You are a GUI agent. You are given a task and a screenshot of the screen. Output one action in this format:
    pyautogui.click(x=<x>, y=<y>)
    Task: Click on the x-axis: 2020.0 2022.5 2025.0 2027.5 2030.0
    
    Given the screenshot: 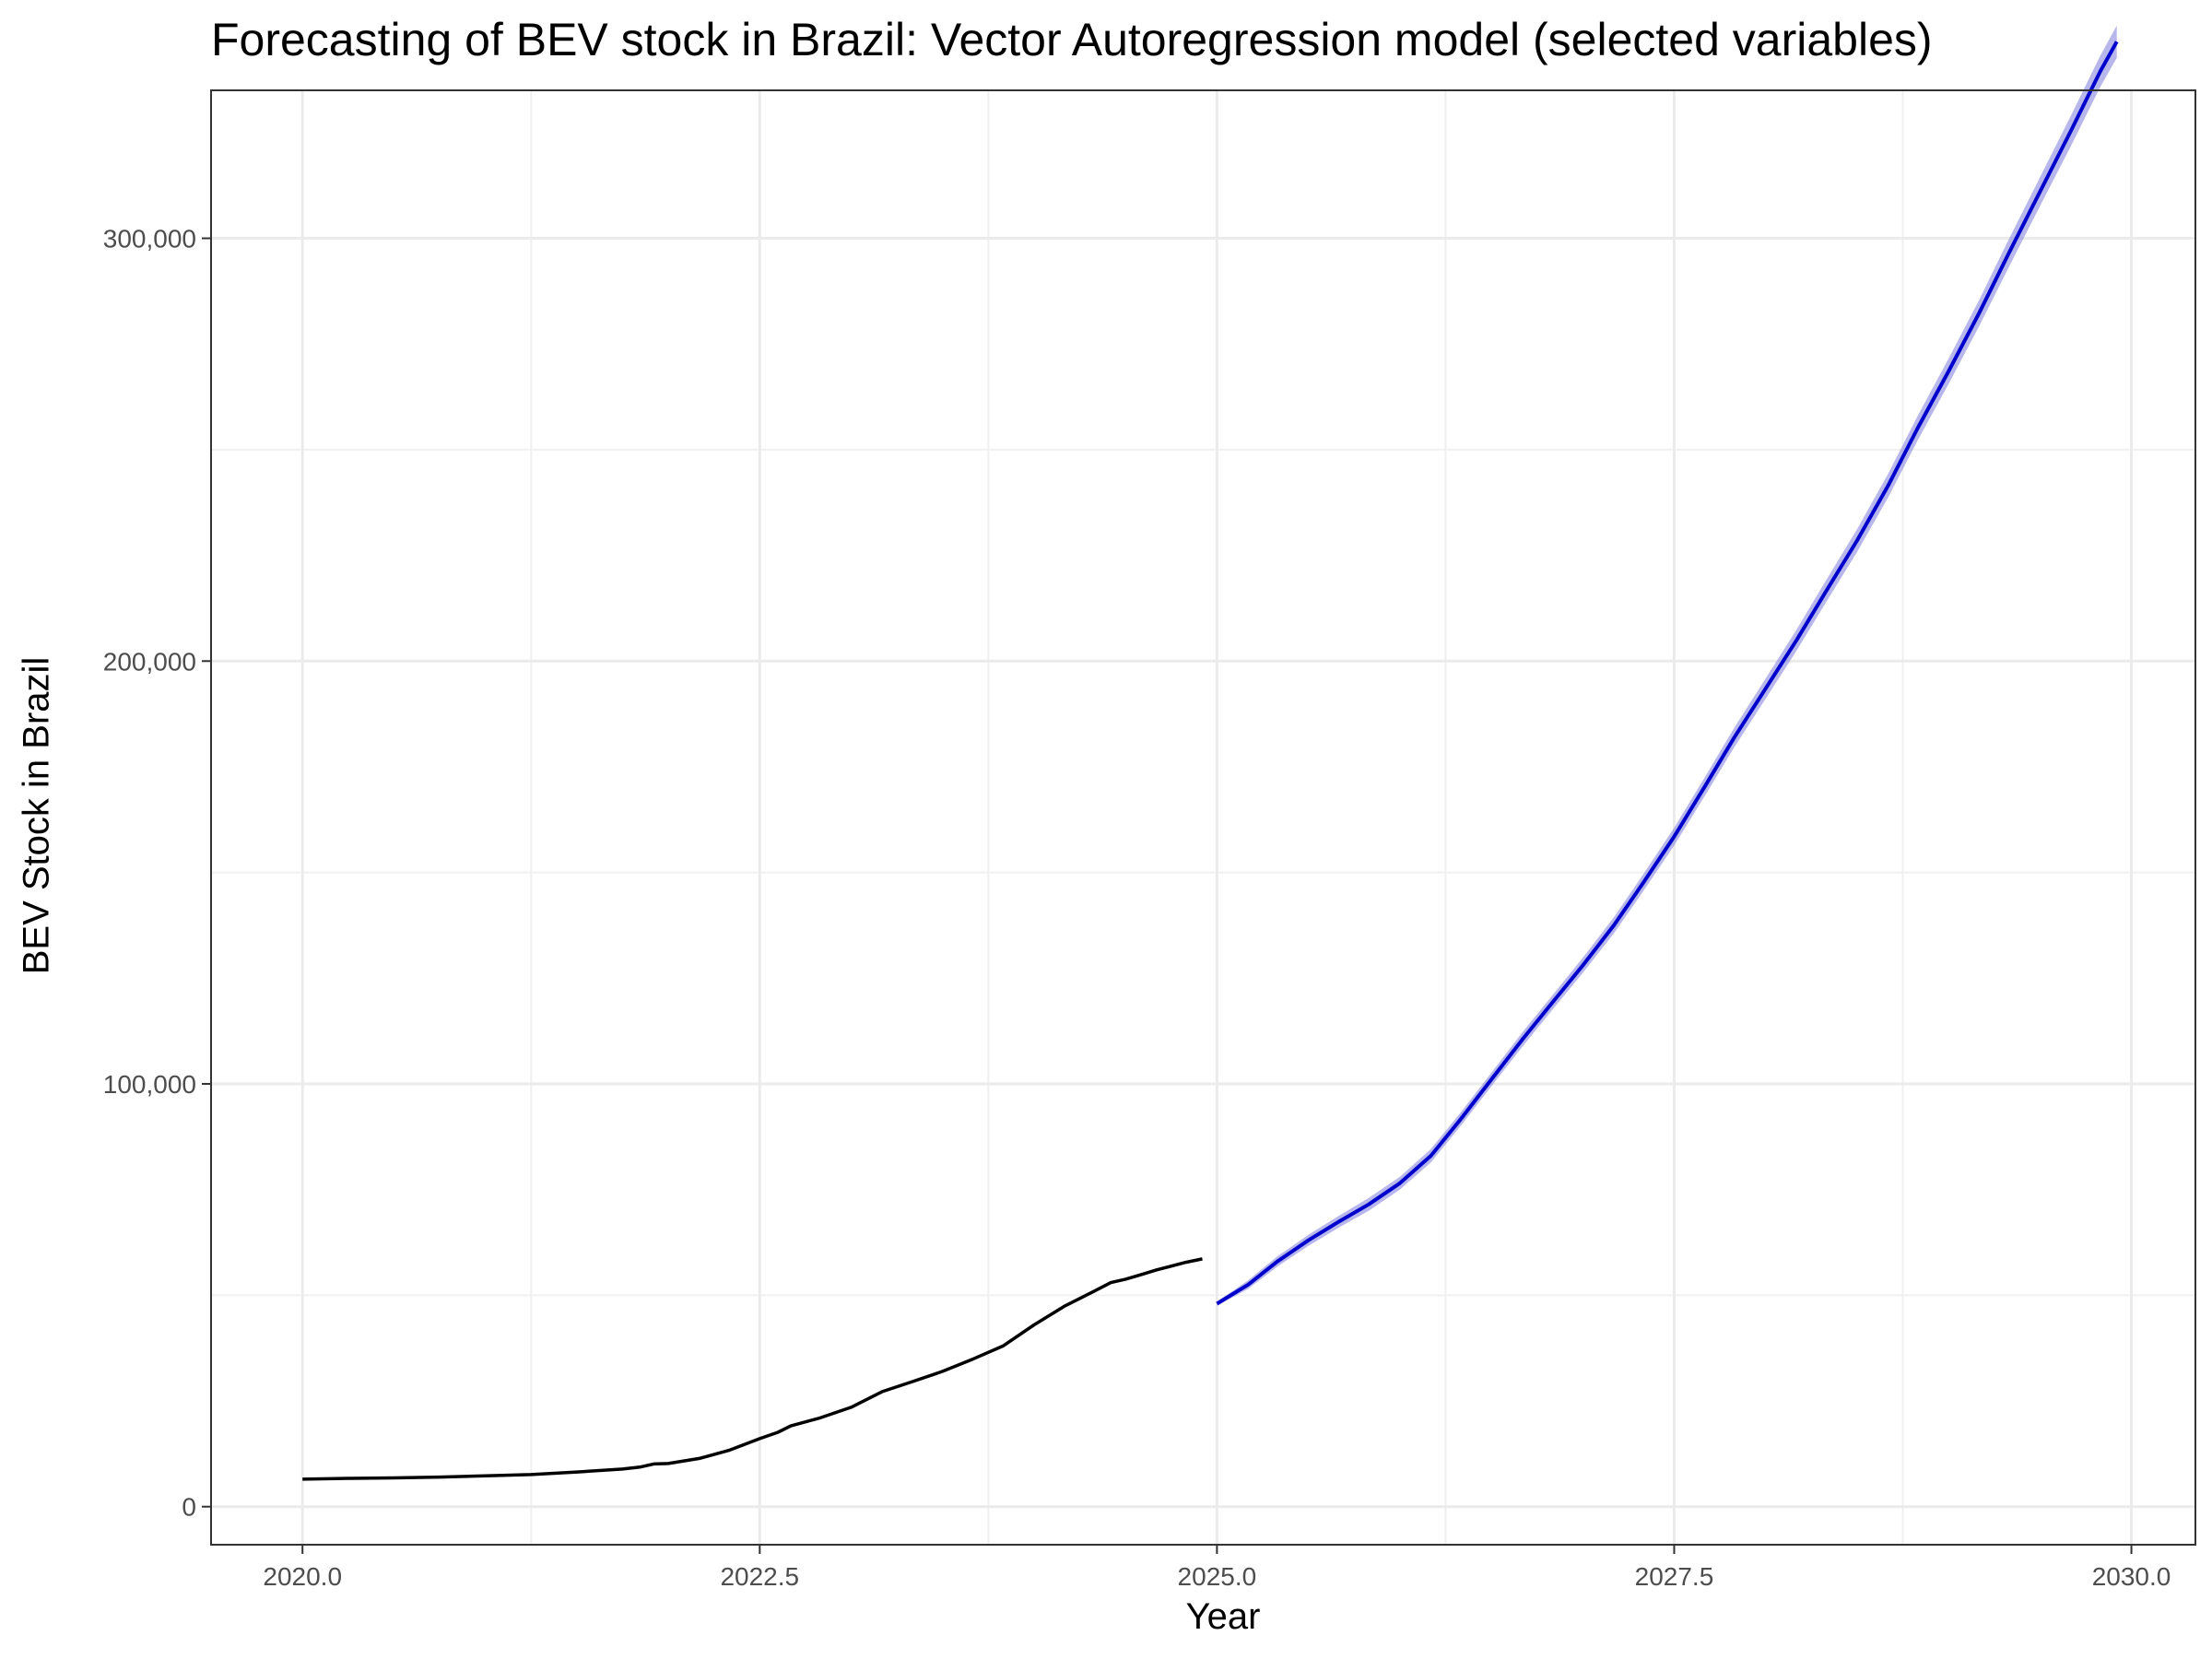 What is the action you would take?
    pyautogui.click(x=1217, y=1568)
    